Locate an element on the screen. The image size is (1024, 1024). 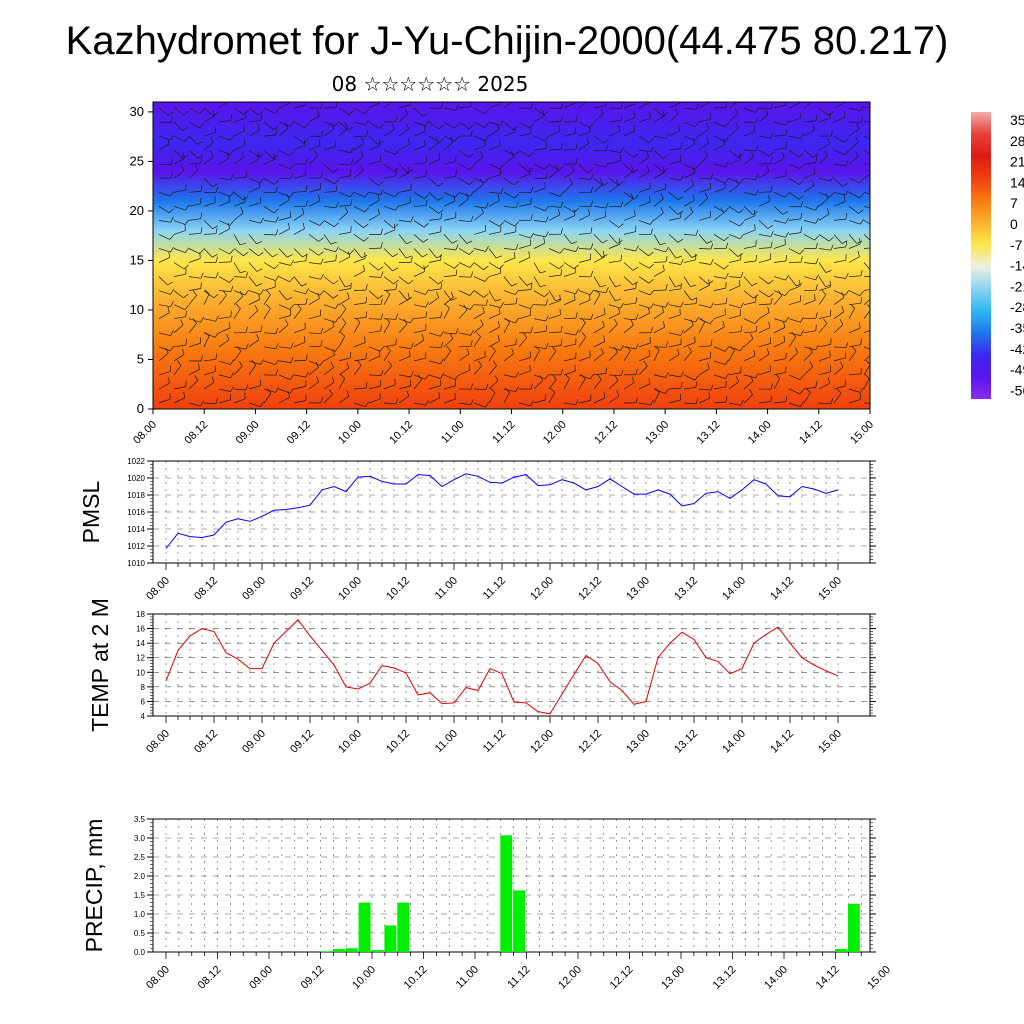
colorbar-strip is located at coordinates (981, 255).